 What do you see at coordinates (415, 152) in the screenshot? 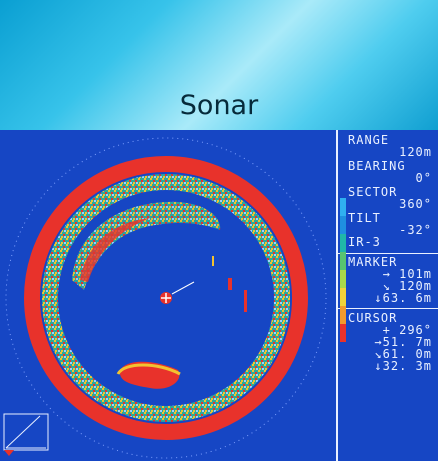
I see `range-value: 120m` at bounding box center [415, 152].